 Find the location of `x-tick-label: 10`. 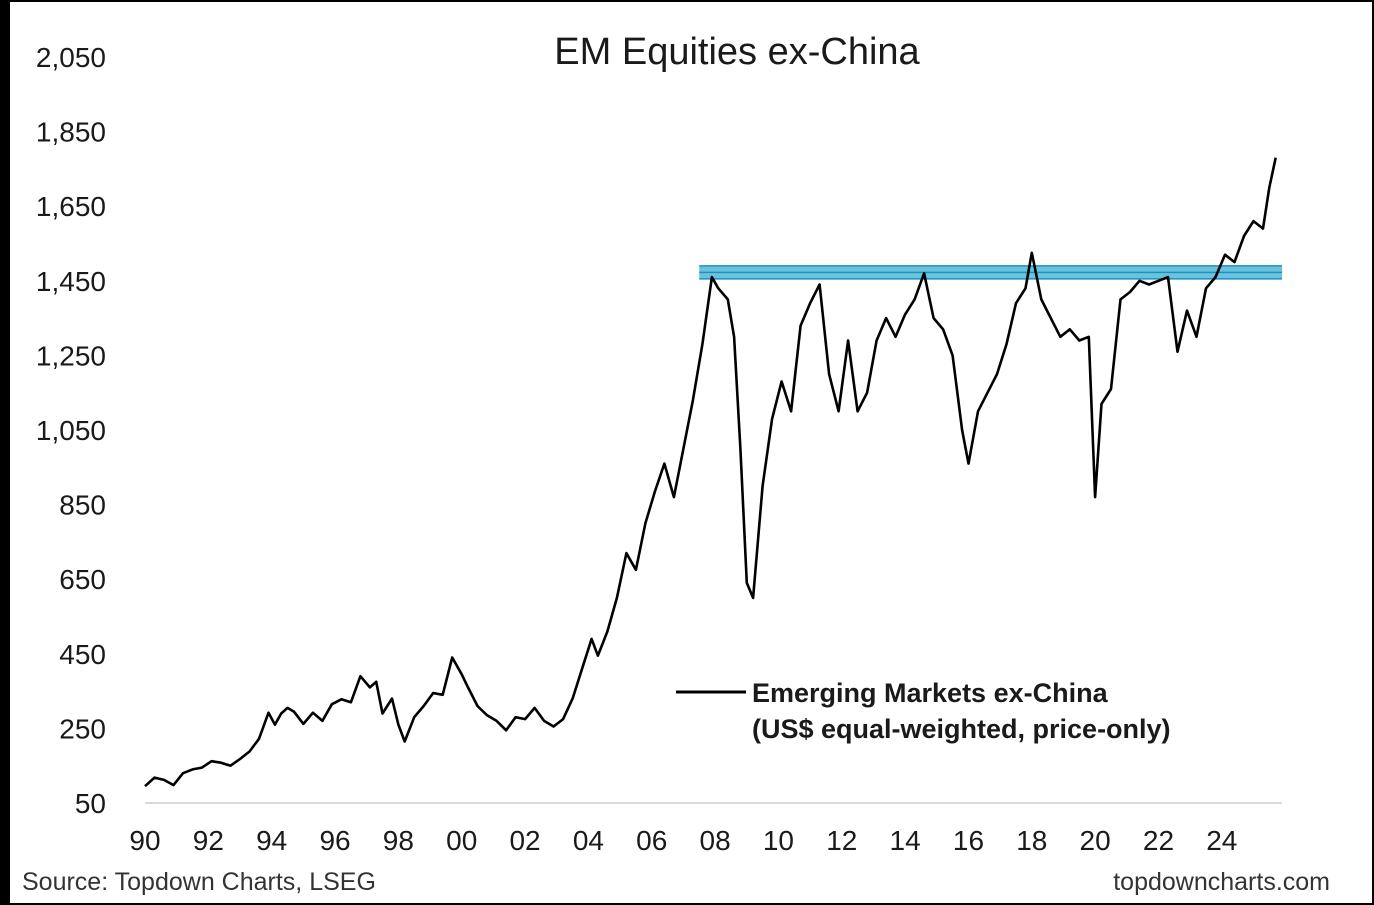

x-tick-label: 10 is located at coordinates (778, 840).